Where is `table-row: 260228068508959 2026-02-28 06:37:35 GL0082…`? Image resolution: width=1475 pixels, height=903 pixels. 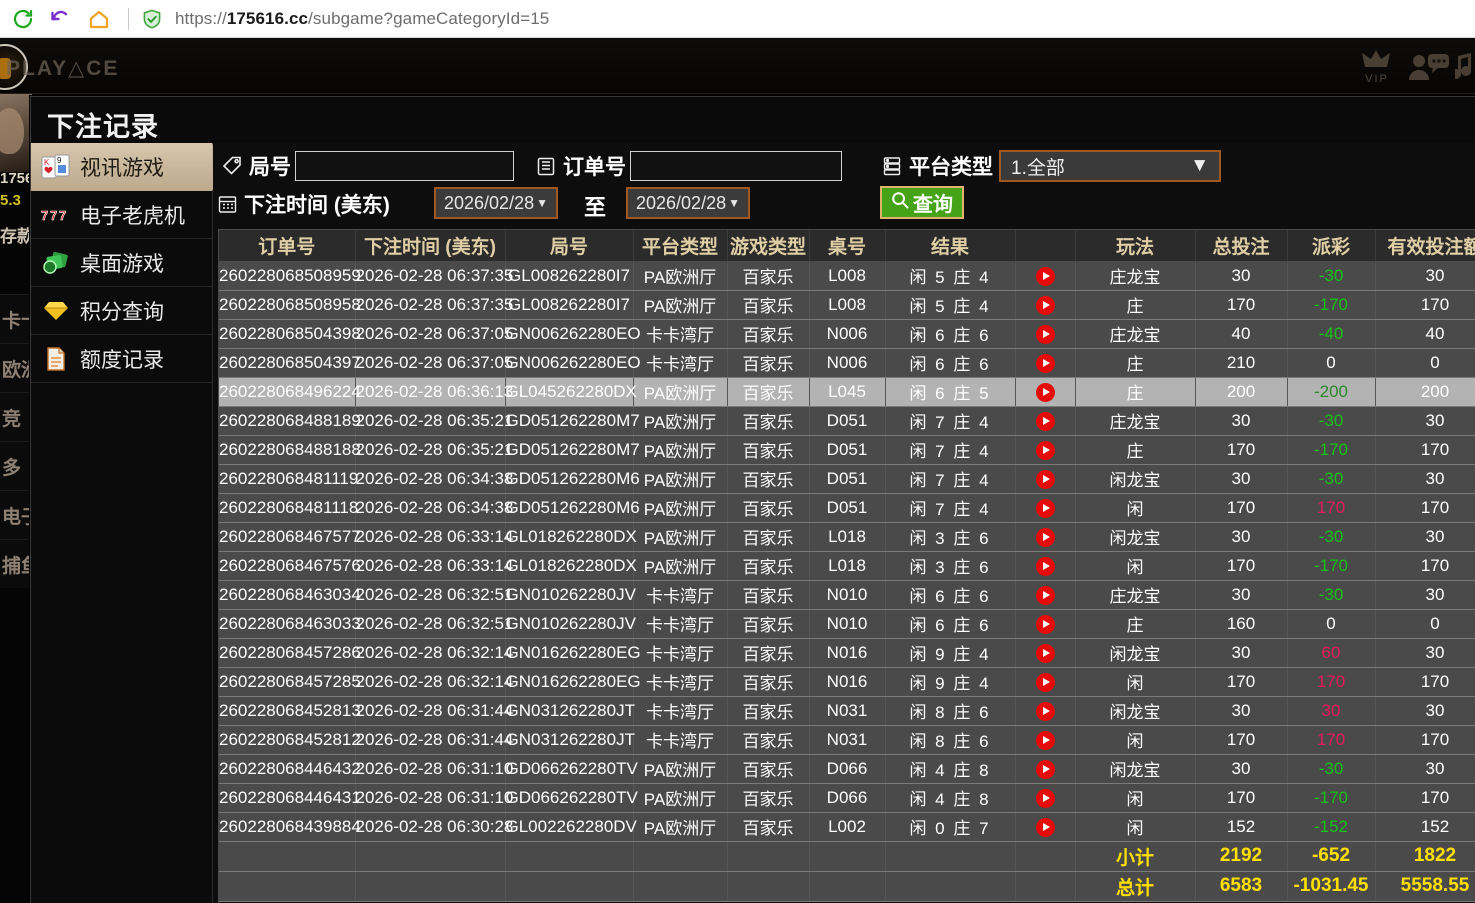
table-row: 260228068508959 2026-02-28 06:37:35 GL0082… is located at coordinates (847, 276).